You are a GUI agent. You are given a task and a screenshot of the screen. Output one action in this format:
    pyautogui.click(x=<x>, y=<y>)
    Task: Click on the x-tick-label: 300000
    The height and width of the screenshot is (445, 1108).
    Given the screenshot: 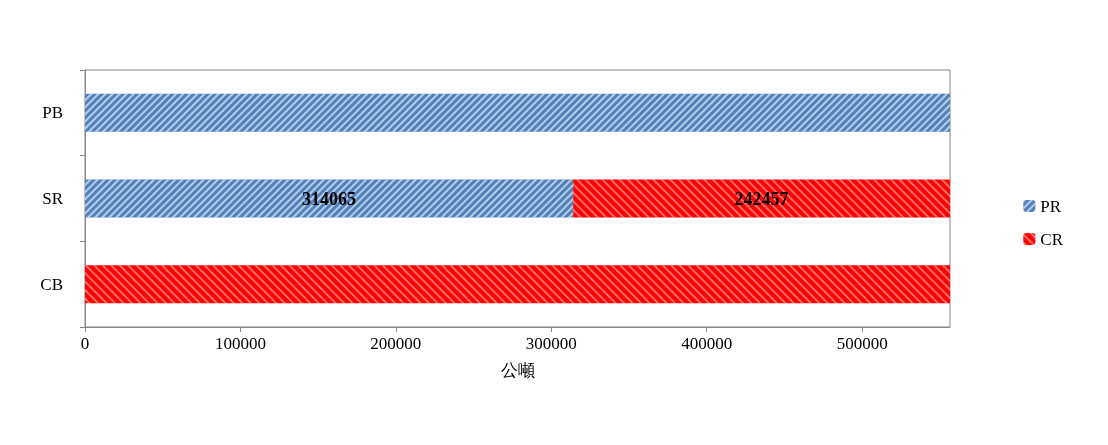 What is the action you would take?
    pyautogui.click(x=551, y=343)
    